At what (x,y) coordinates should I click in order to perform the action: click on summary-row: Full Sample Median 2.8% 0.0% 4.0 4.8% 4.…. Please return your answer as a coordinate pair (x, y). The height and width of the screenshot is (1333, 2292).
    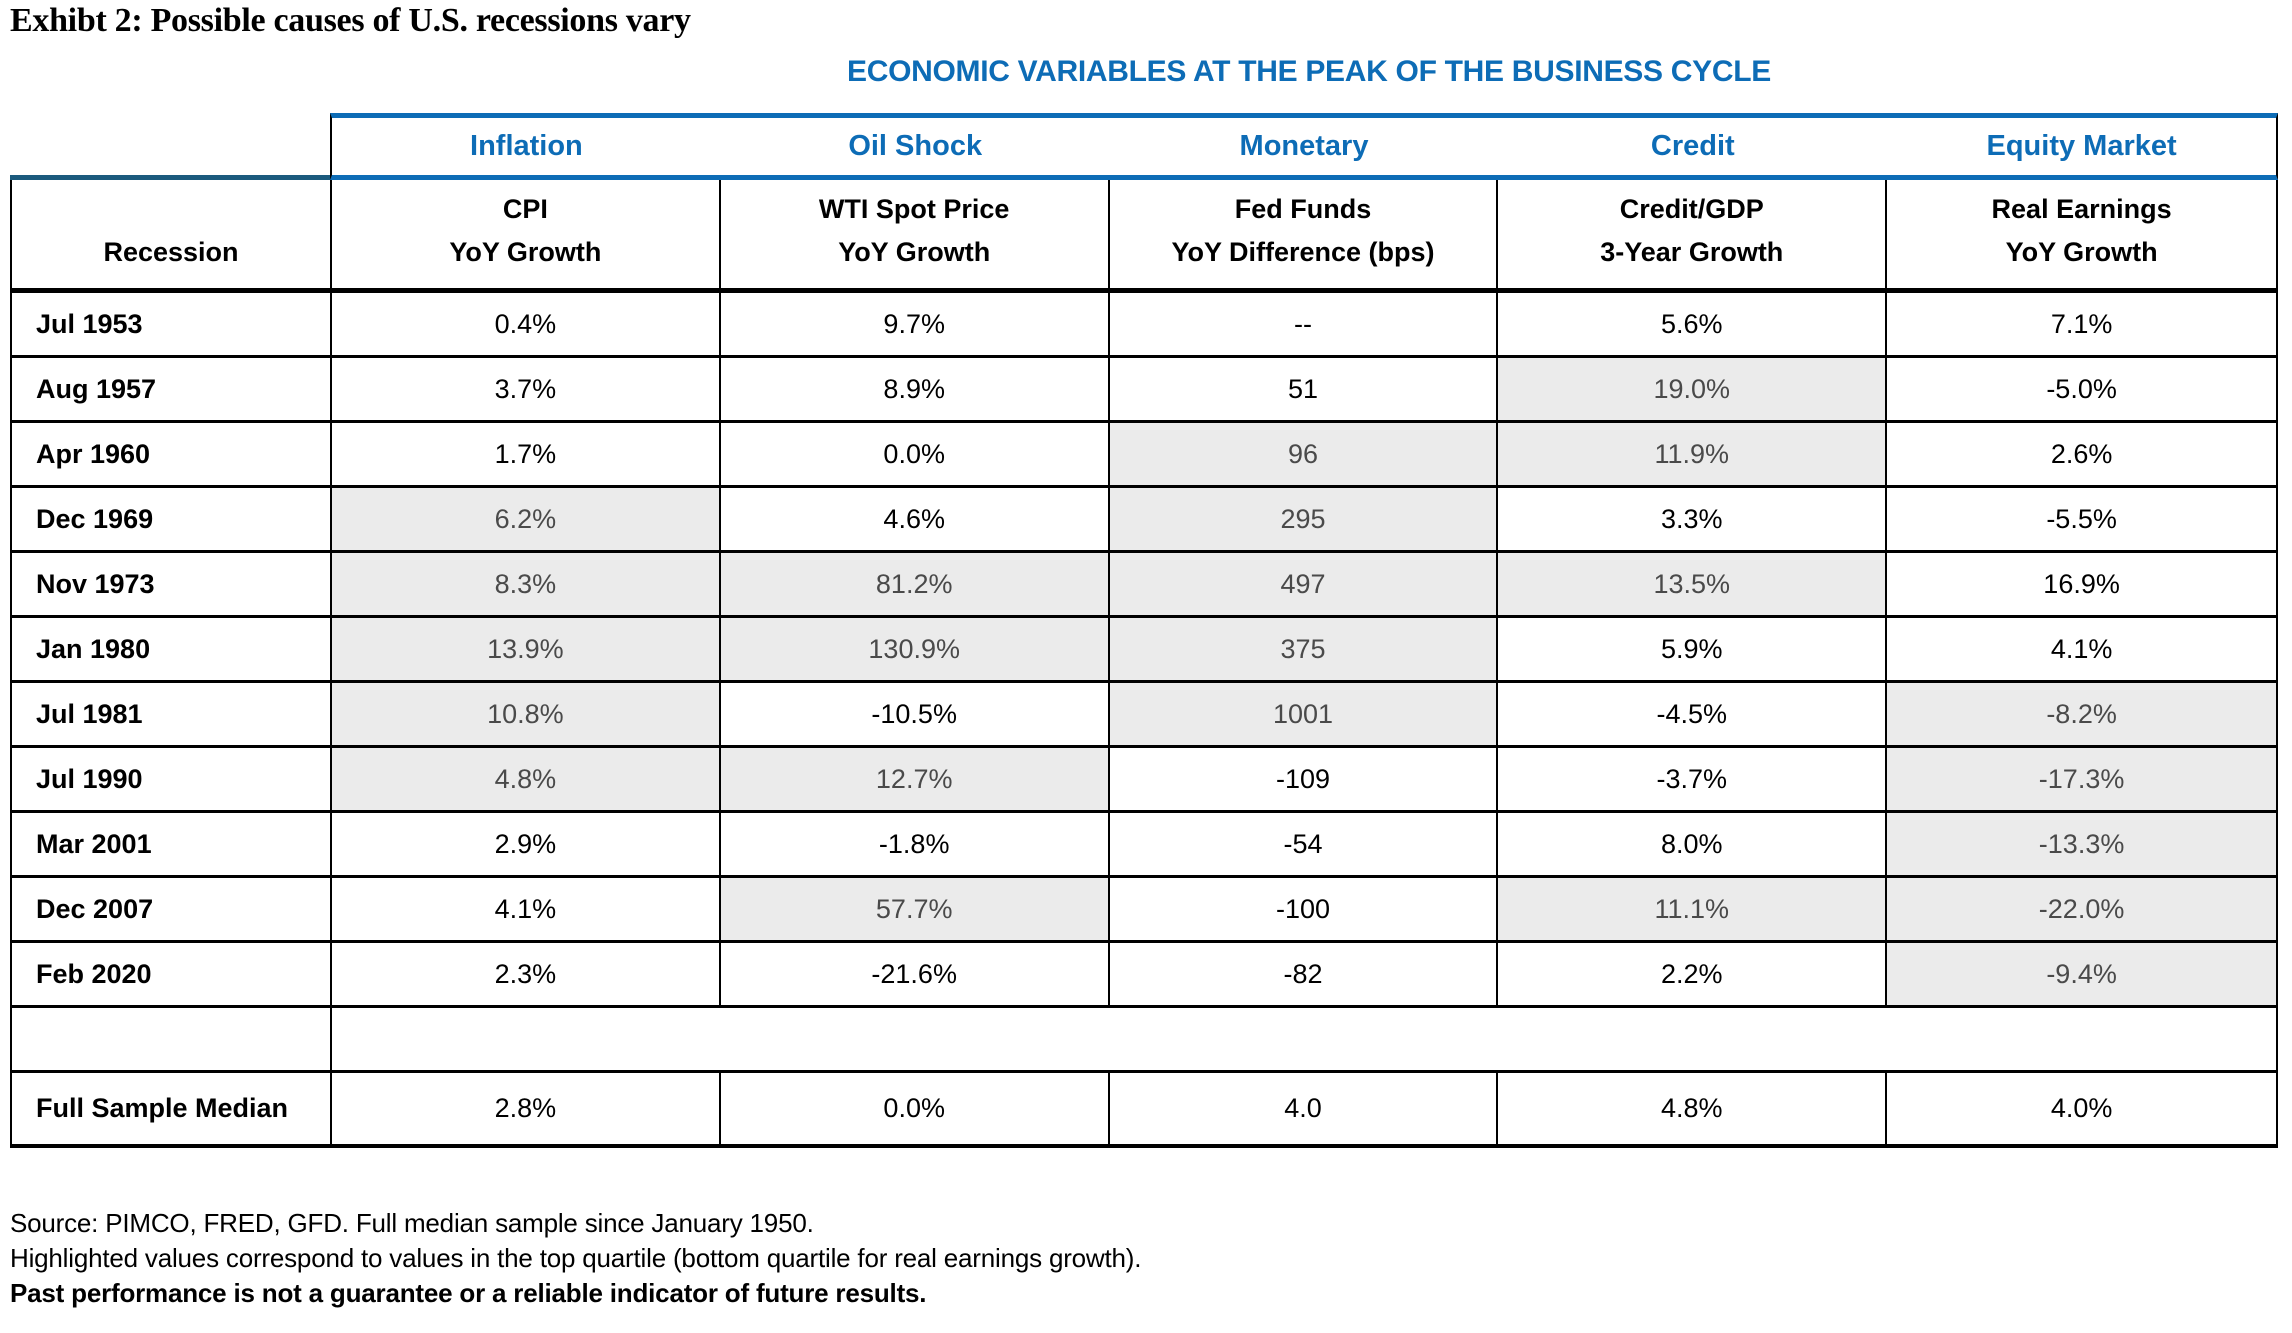
    Looking at the image, I should click on (1144, 1110).